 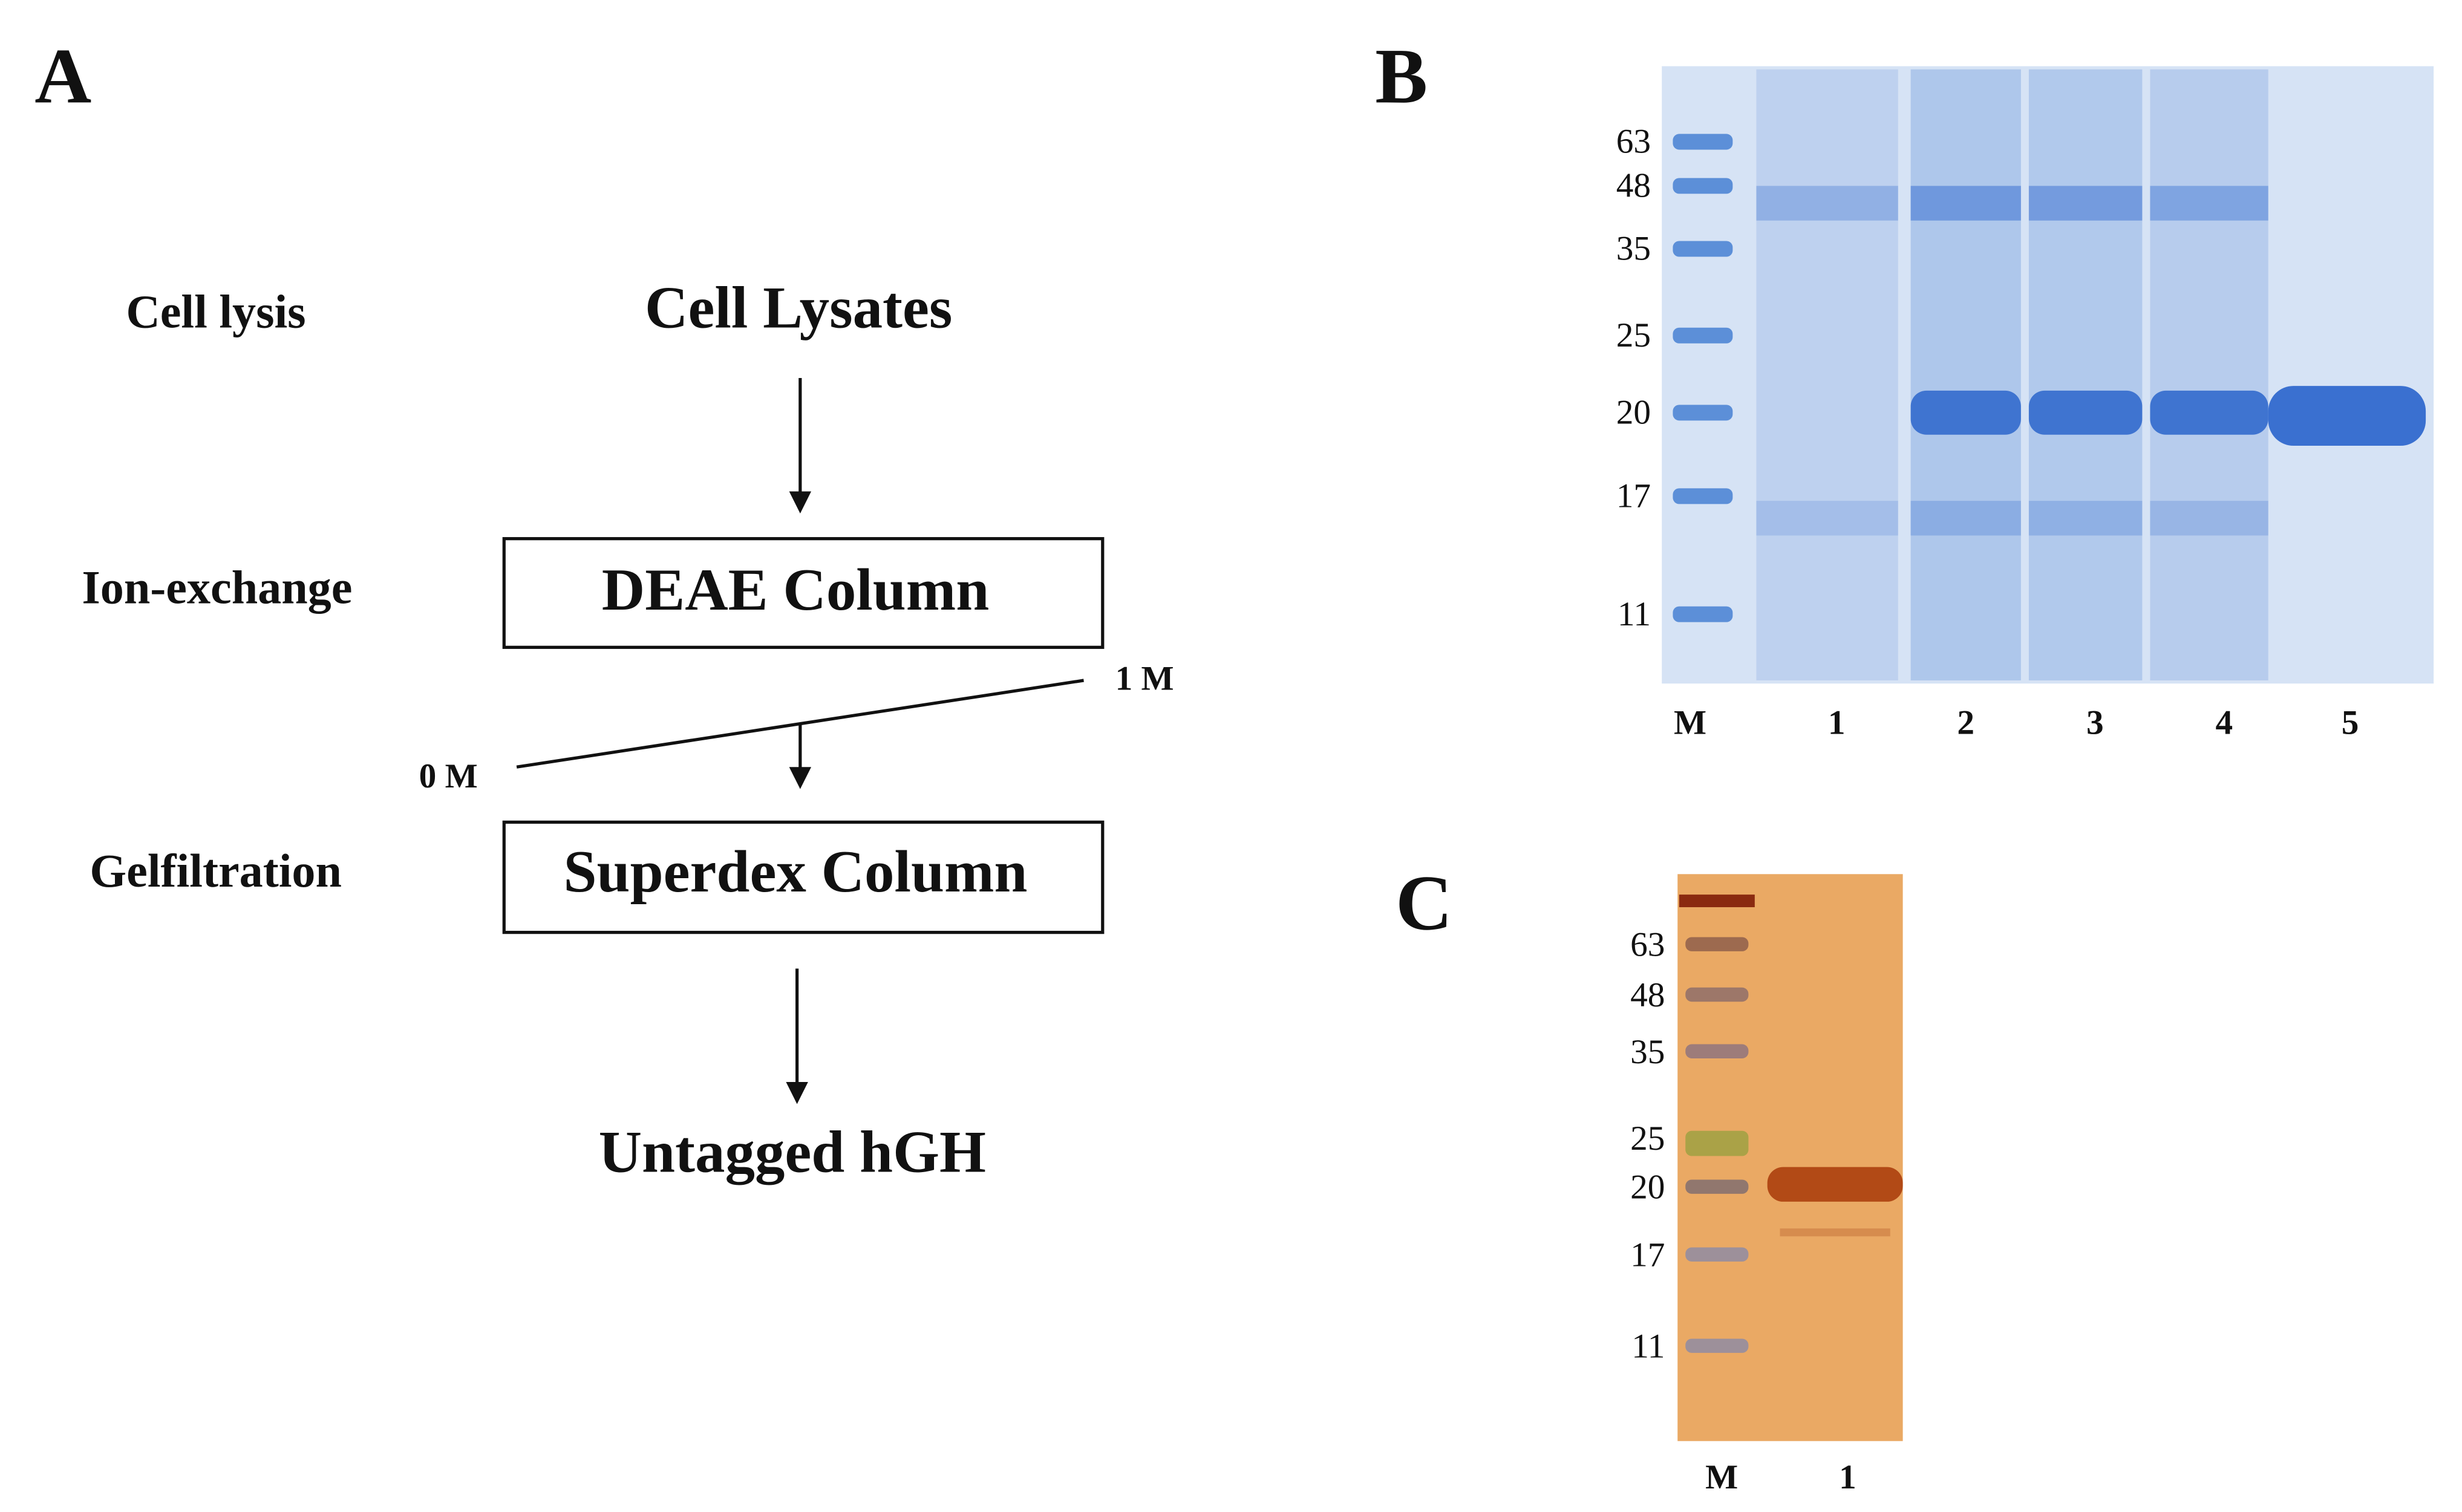 I want to click on gradient-label: 0 M, so click(x=448, y=776).